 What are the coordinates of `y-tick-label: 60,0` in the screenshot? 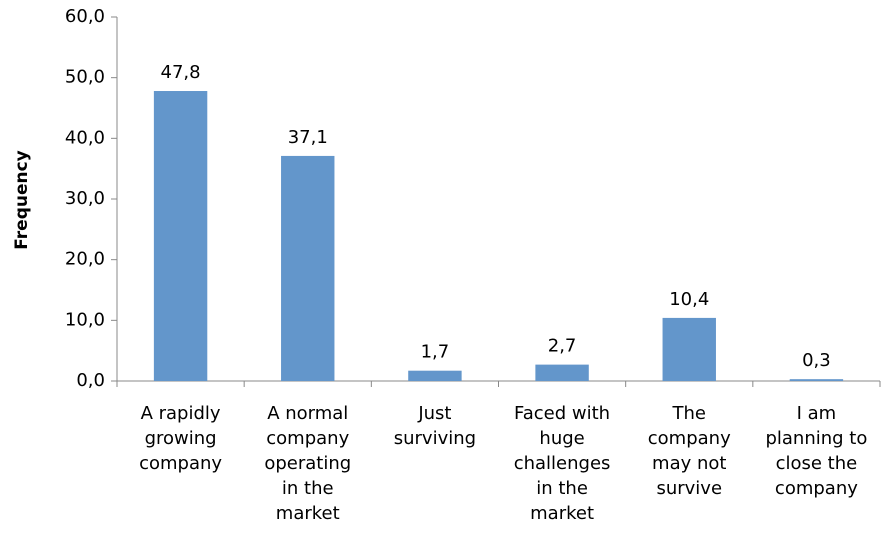 It's located at (85, 16).